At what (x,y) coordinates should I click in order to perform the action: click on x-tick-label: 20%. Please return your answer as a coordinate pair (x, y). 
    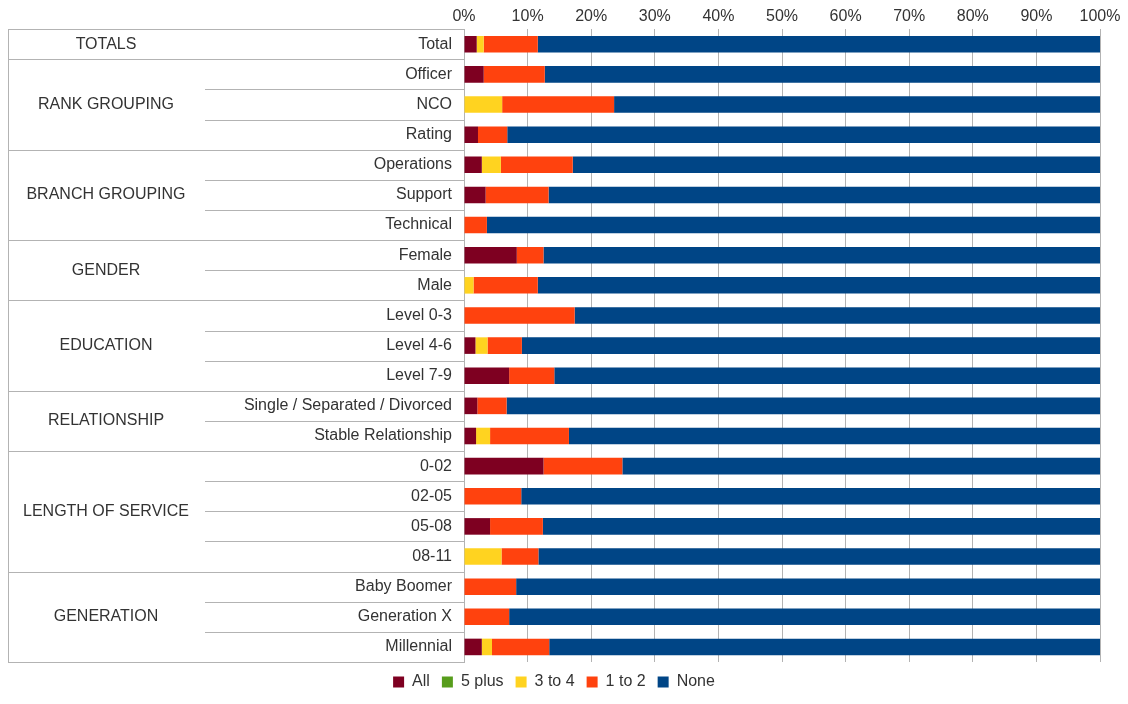
    Looking at the image, I should click on (591, 16).